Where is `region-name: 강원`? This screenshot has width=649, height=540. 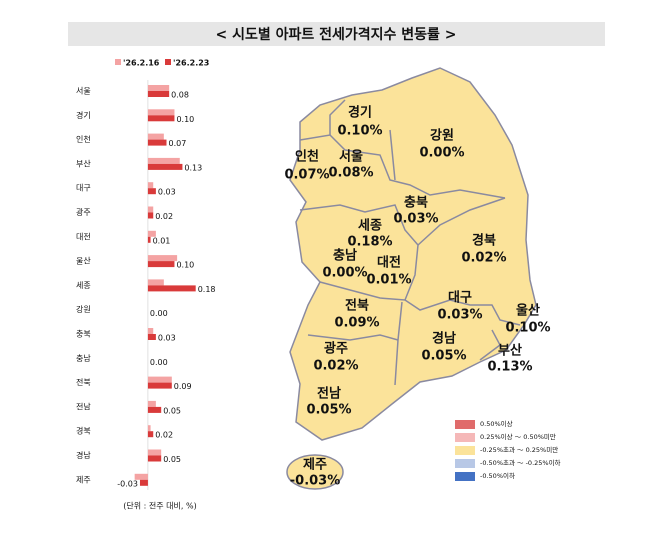 region-name: 강원 is located at coordinates (442, 136).